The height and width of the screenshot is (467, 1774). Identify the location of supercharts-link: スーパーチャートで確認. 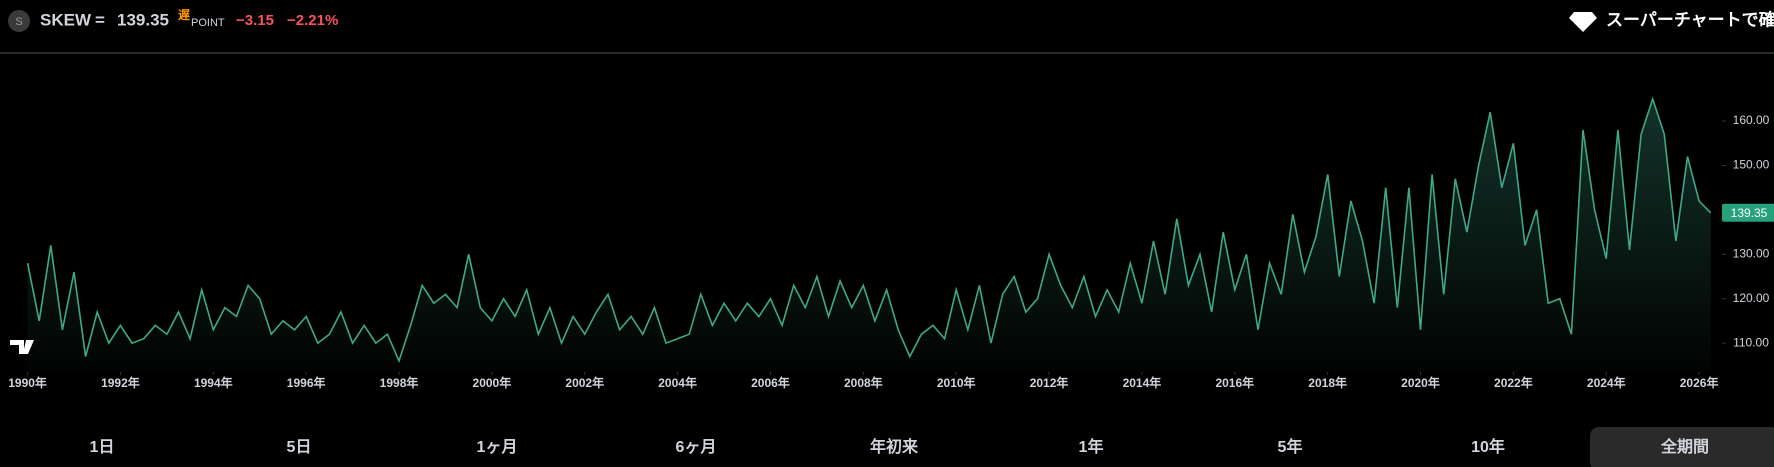
(1690, 19).